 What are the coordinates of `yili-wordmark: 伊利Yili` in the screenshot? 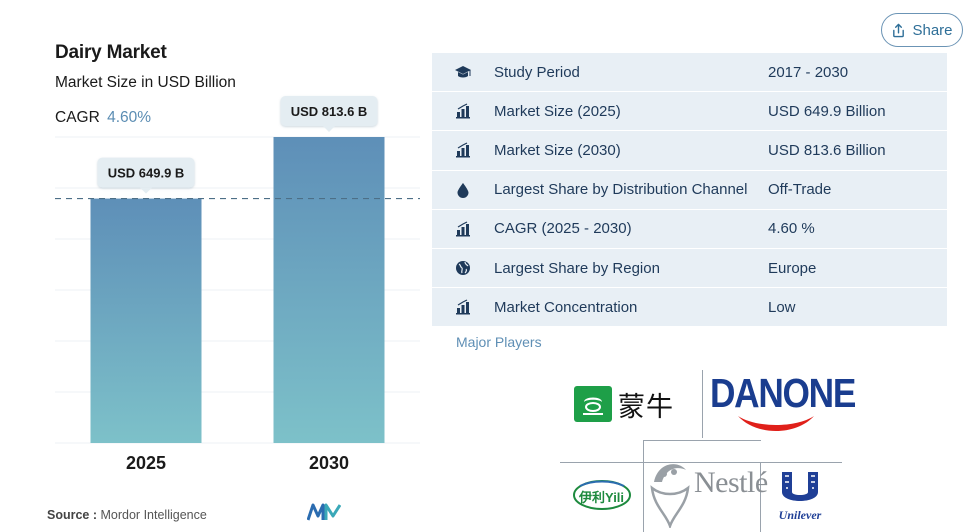 It's located at (602, 497).